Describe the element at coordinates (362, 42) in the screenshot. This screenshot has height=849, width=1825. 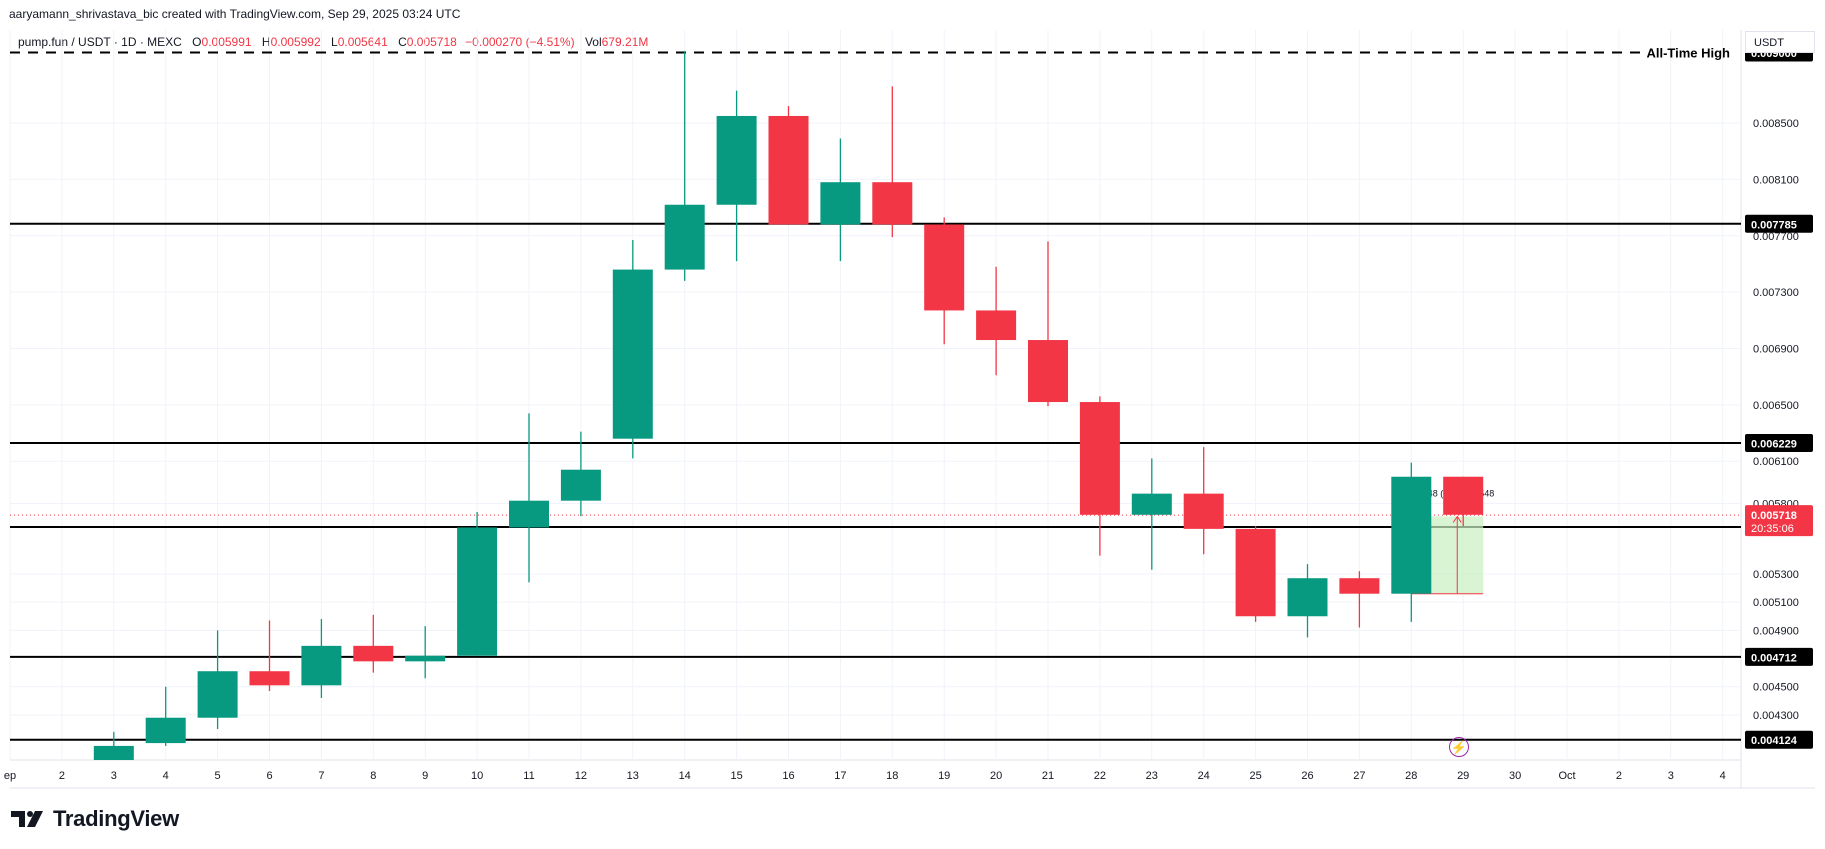
I see `low-value: 0.005641` at that location.